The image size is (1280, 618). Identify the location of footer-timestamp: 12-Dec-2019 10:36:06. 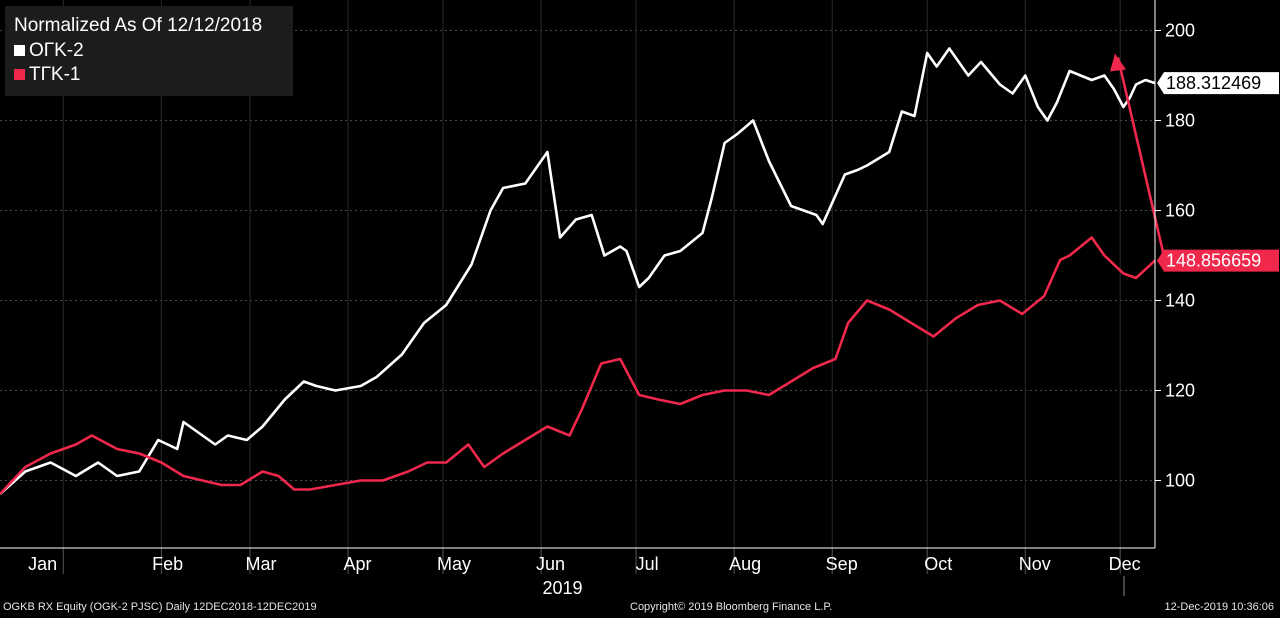
(1219, 607).